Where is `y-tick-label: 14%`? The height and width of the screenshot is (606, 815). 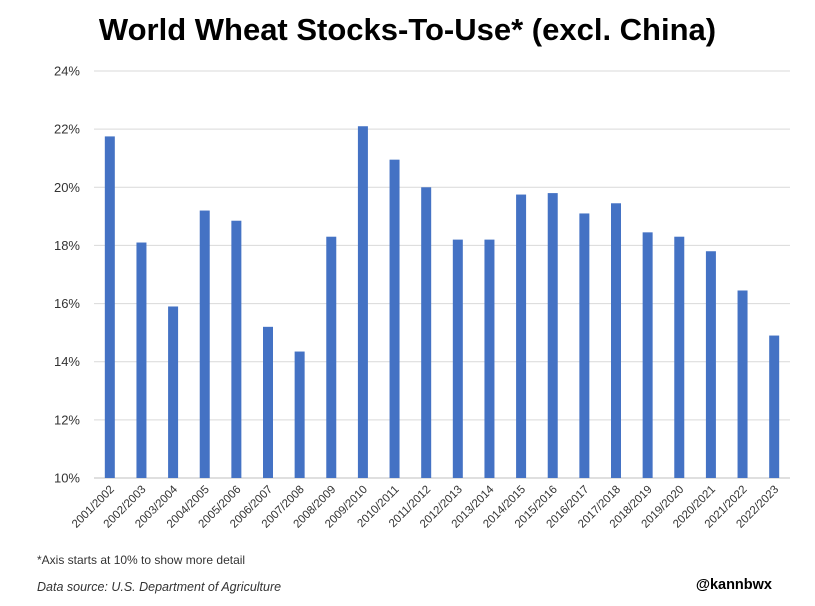
y-tick-label: 14% is located at coordinates (67, 361).